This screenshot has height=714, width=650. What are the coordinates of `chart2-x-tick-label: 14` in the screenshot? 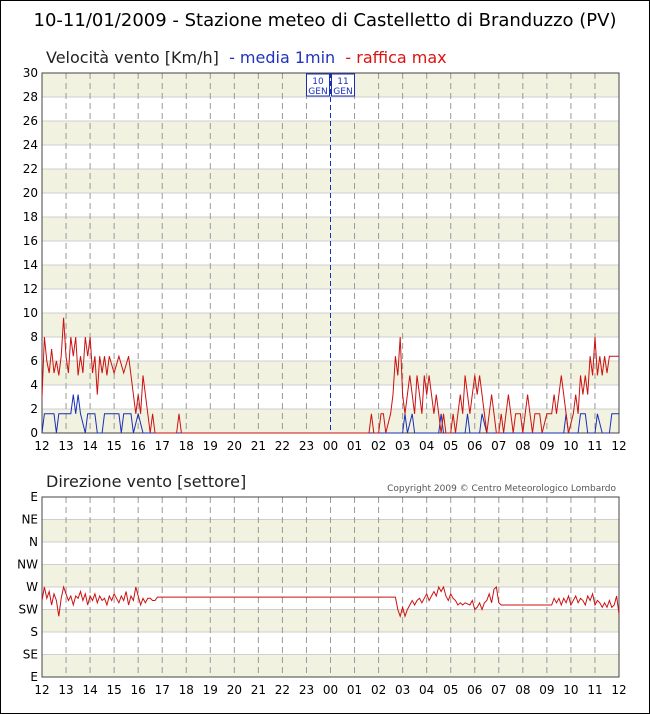 It's located at (89, 690).